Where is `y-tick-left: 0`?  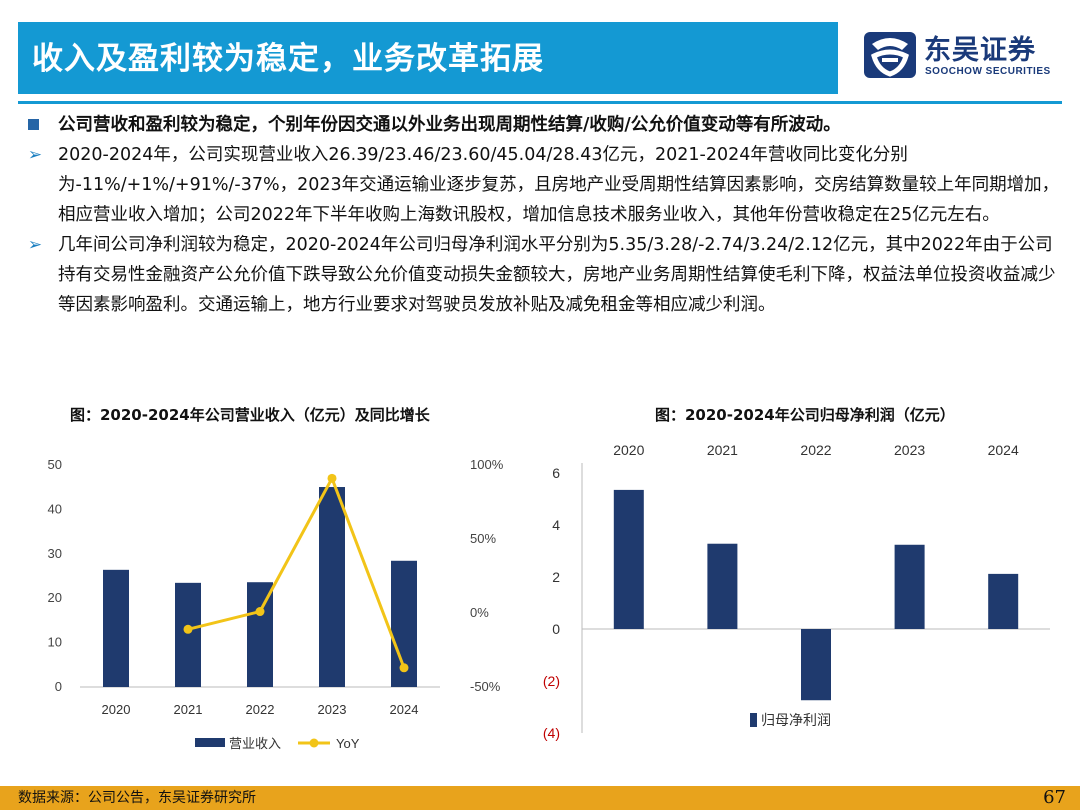 y-tick-left: 0 is located at coordinates (58, 686).